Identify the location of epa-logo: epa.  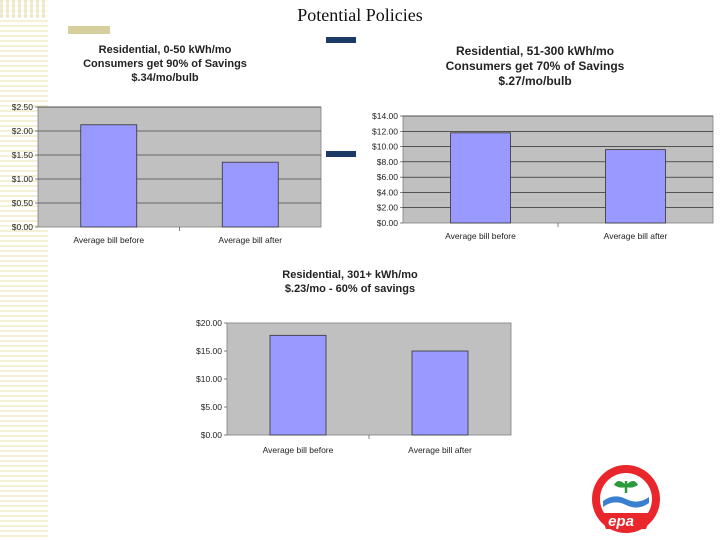
(626, 499).